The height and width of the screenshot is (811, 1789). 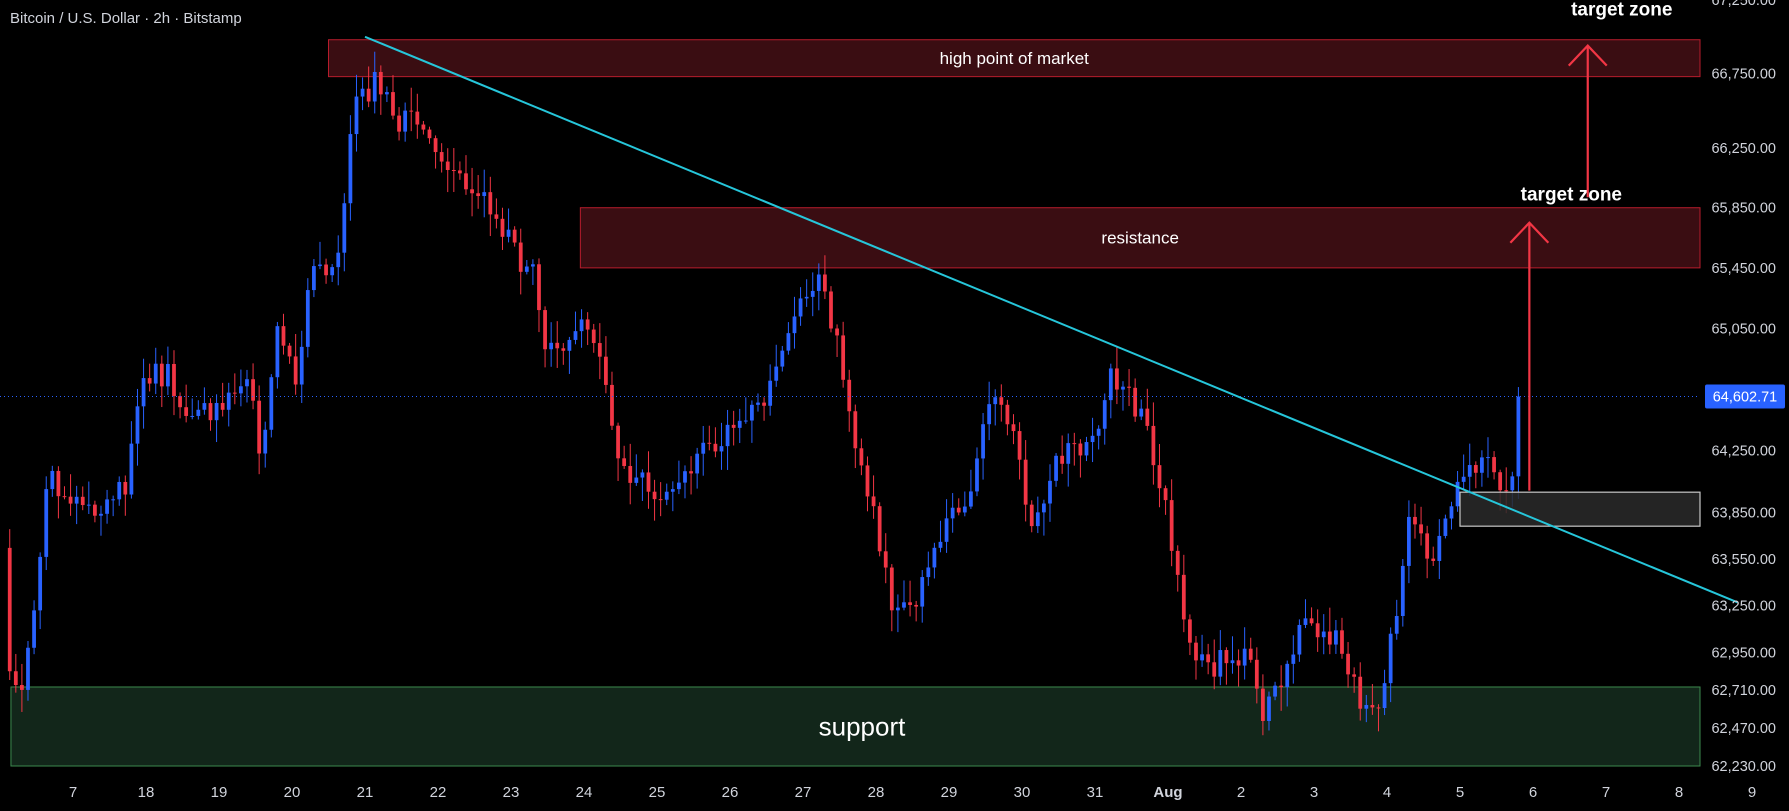 What do you see at coordinates (912, 792) in the screenshot?
I see `time-axis: 7 18 19 20 21 22 23 24 25 26 27 28 29 30 31 Aug 2 3 4 5 6 7 8 9` at bounding box center [912, 792].